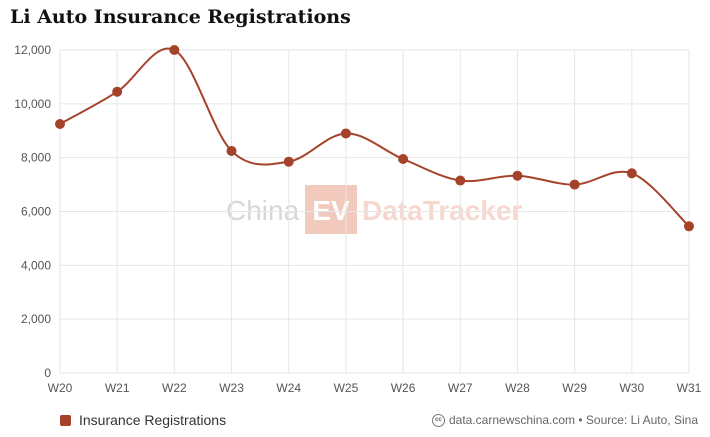  Describe the element at coordinates (346, 388) in the screenshot. I see `x-tick-label: W25` at that location.